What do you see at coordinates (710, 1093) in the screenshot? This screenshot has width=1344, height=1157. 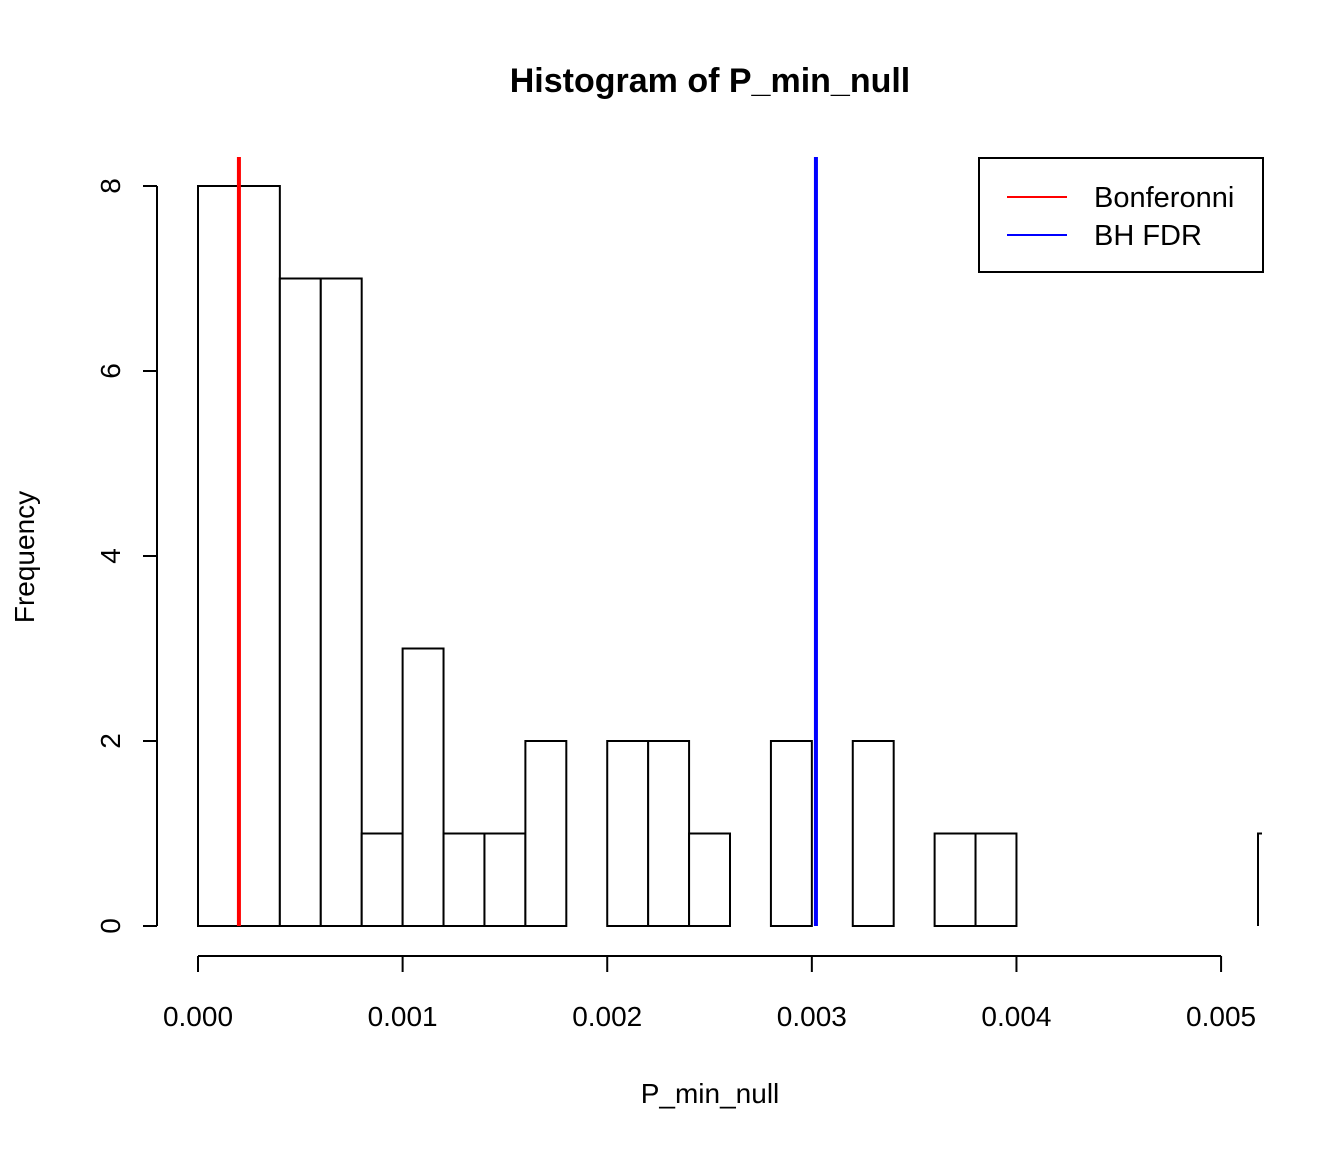 I see `x-axis-label: P_min_null` at bounding box center [710, 1093].